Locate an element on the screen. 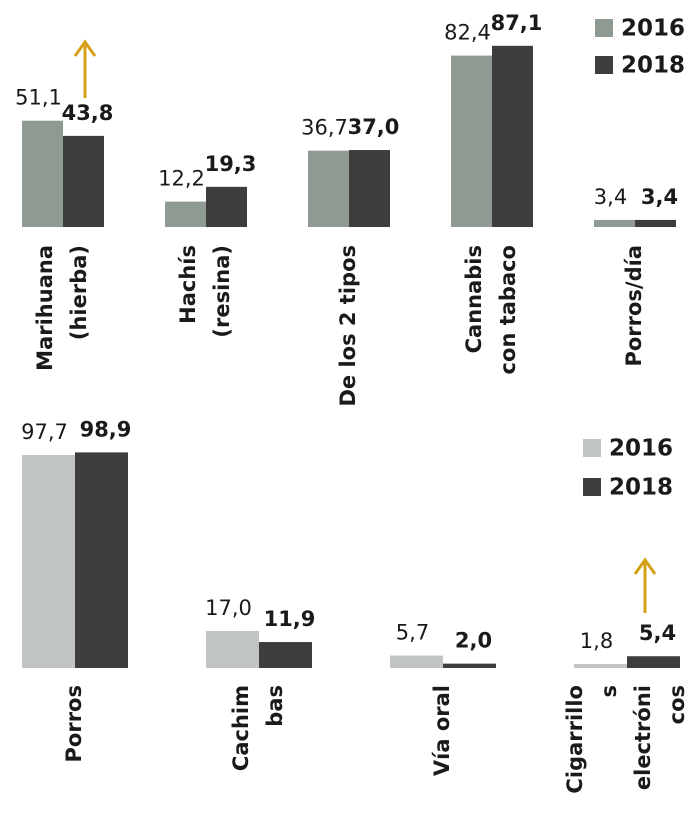  x-tick-label: Cigarrillo s electróni cos is located at coordinates (626, 739).